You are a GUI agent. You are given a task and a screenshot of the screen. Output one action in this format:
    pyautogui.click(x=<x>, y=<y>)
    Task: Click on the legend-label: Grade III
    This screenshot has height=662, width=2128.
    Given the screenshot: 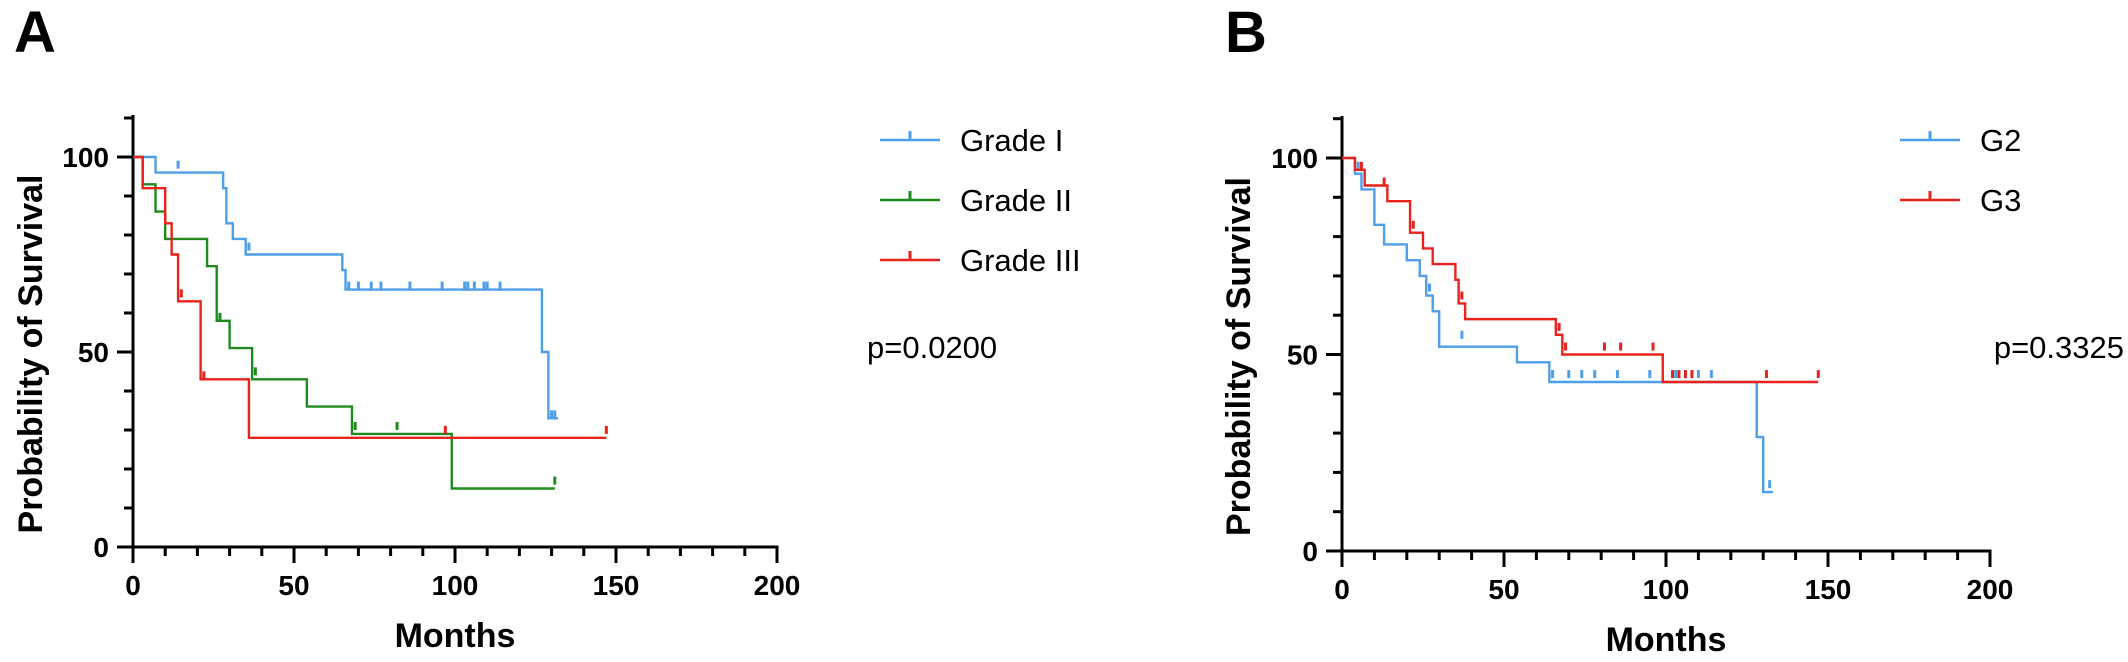 What is the action you would take?
    pyautogui.click(x=1020, y=260)
    